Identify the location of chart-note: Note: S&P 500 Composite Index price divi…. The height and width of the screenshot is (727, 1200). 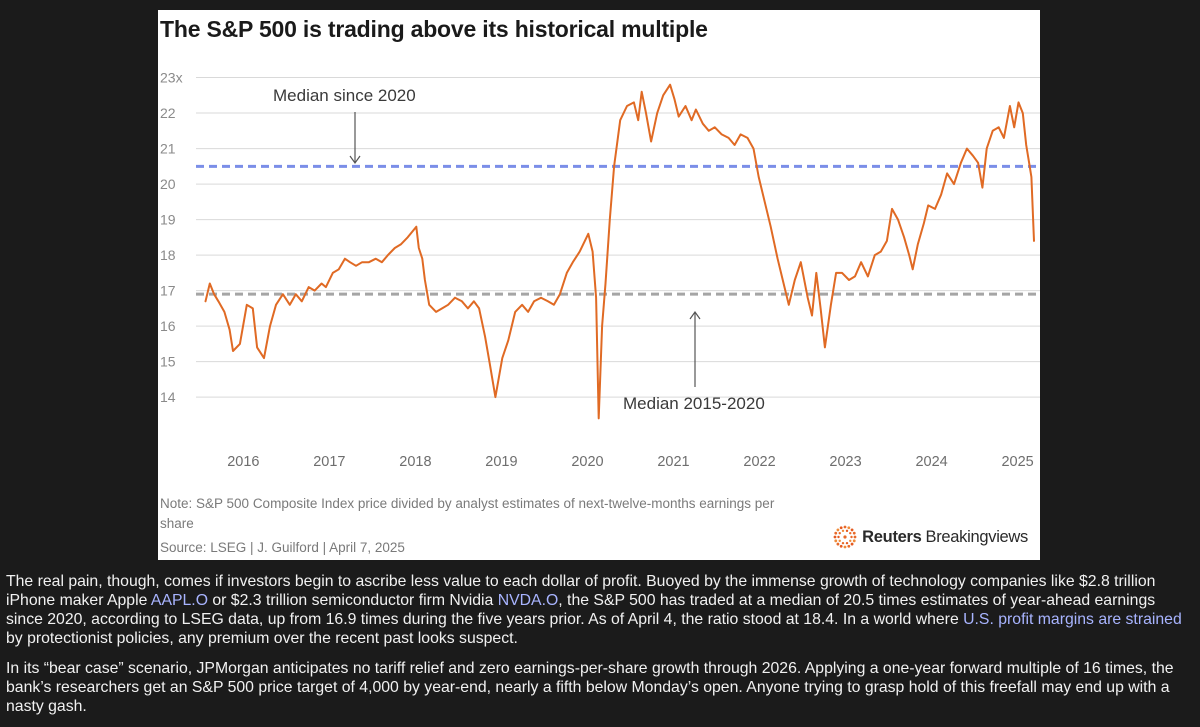
(467, 513).